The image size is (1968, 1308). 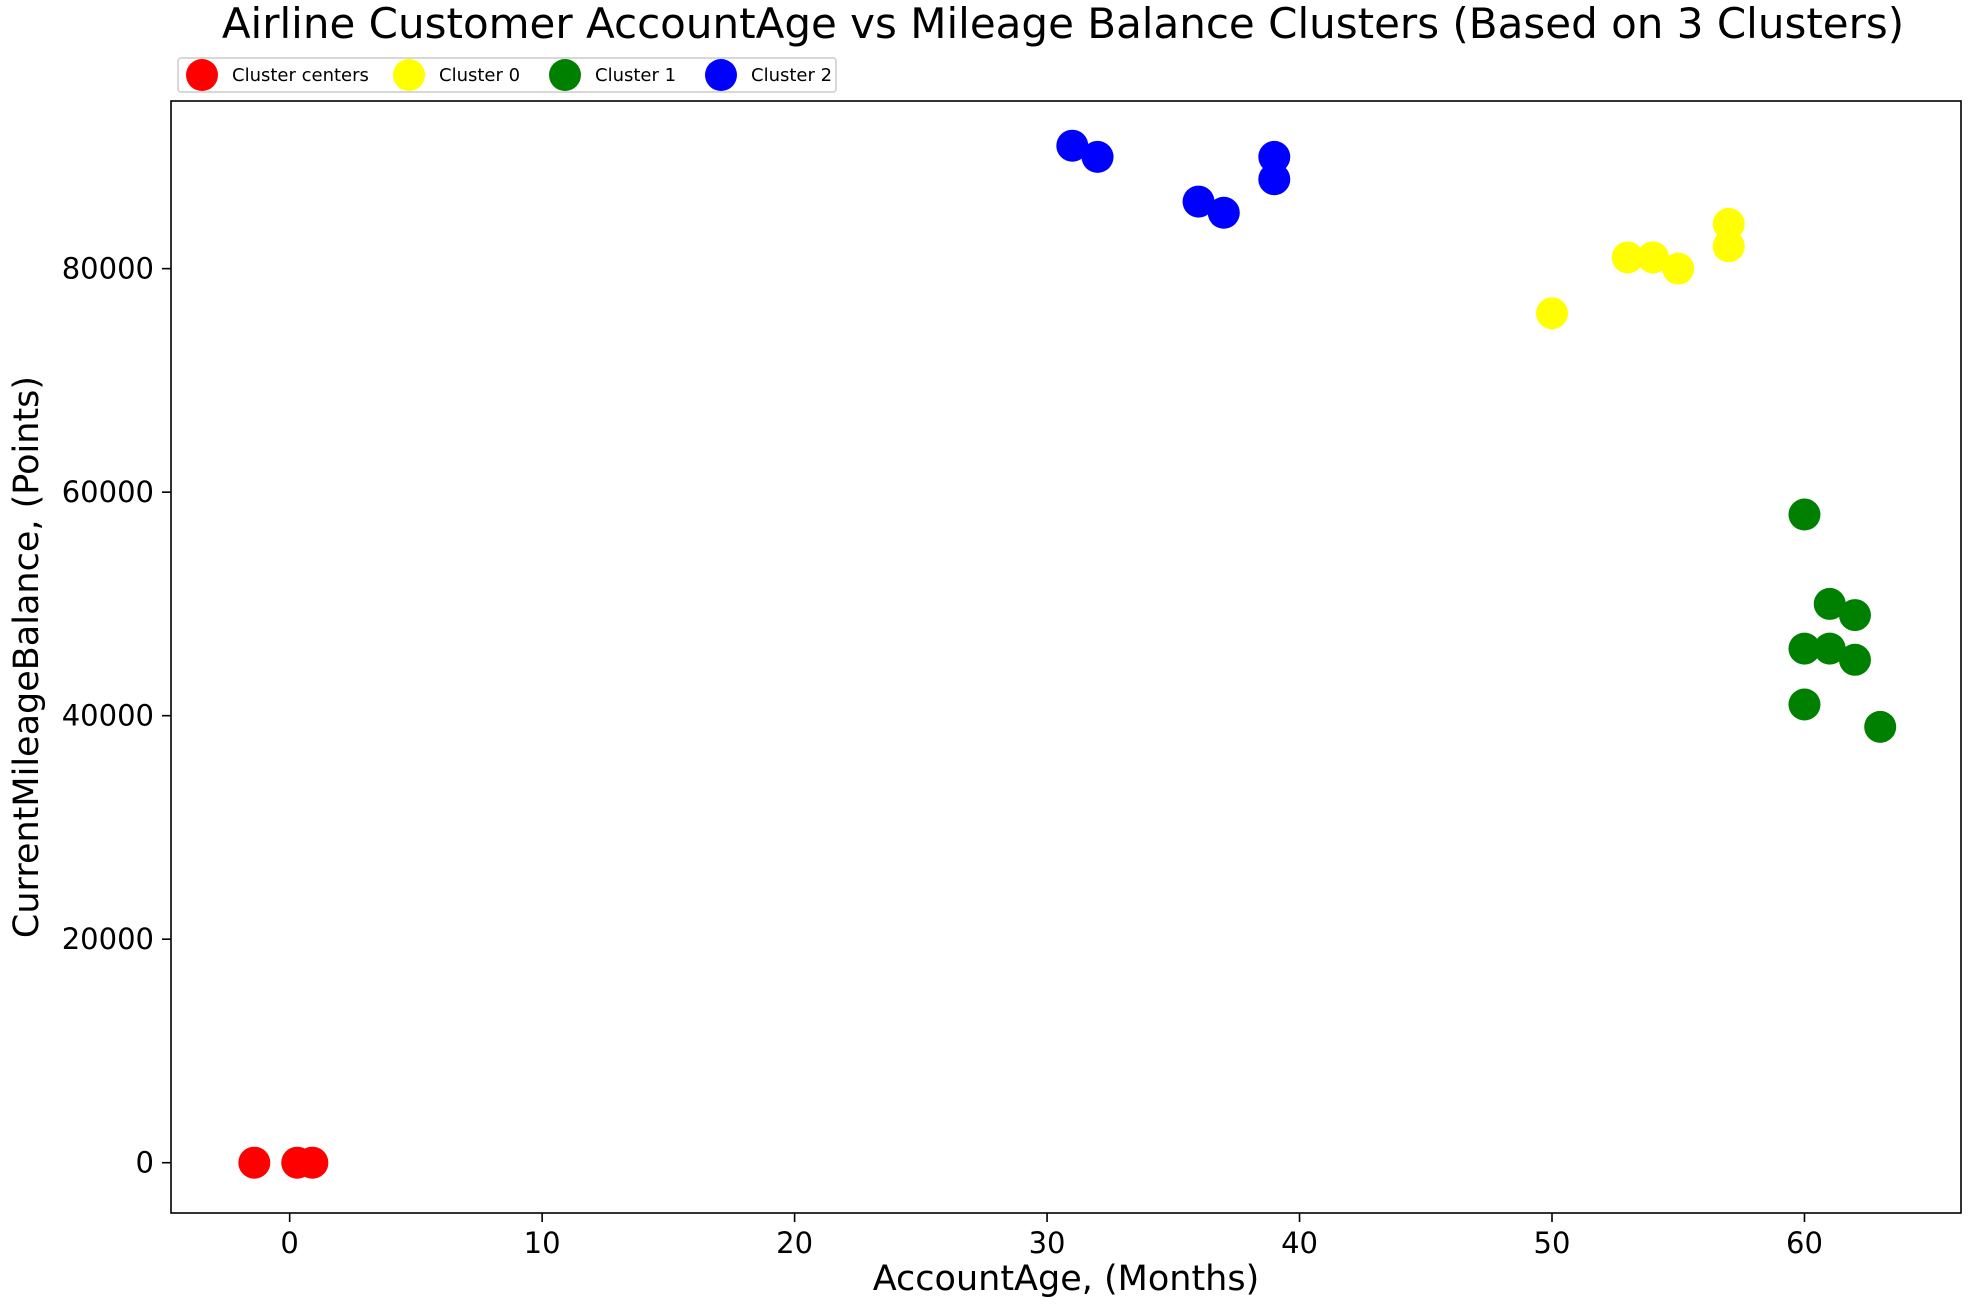 I want to click on y-tick-label: 60000, so click(x=108, y=492).